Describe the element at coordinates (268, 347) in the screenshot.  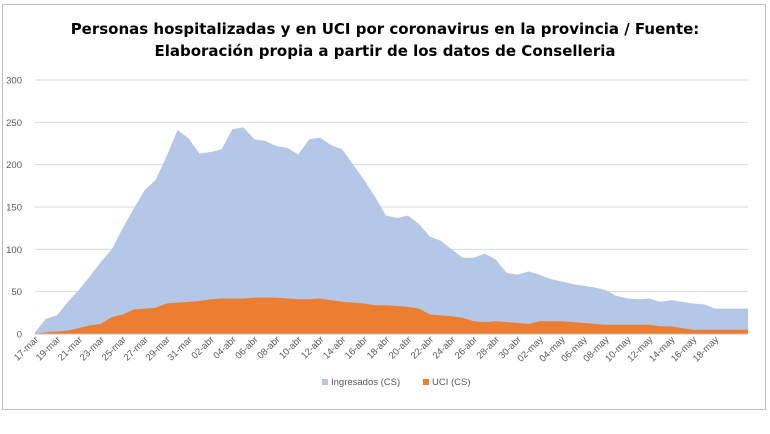
I see `x-tick-label: 08-abr` at that location.